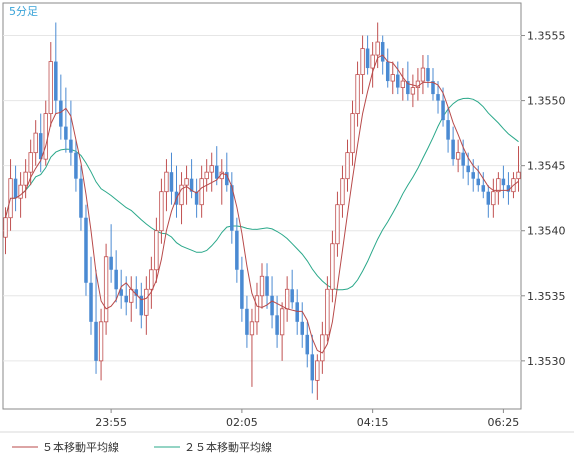 The image size is (574, 462). Describe the element at coordinates (504, 422) in the screenshot. I see `x-tick-label: 06:25` at that location.